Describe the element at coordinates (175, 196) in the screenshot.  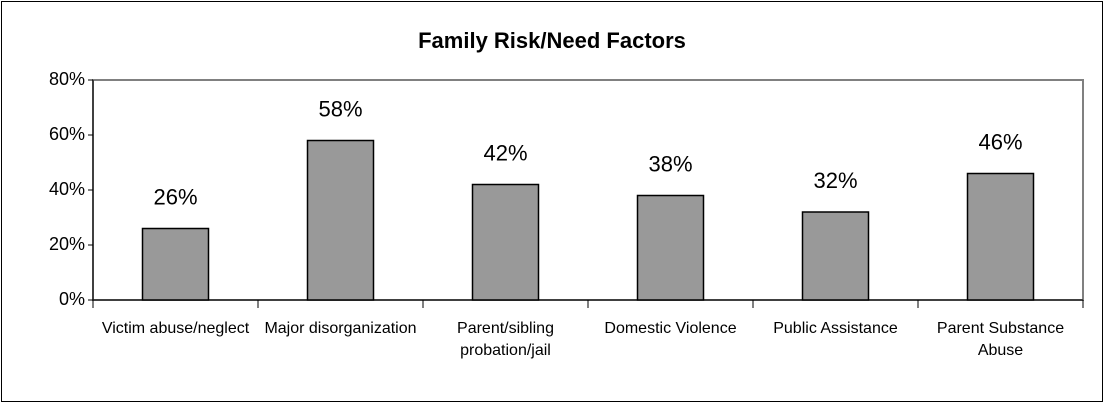
I see `value-label: 26%` at that location.